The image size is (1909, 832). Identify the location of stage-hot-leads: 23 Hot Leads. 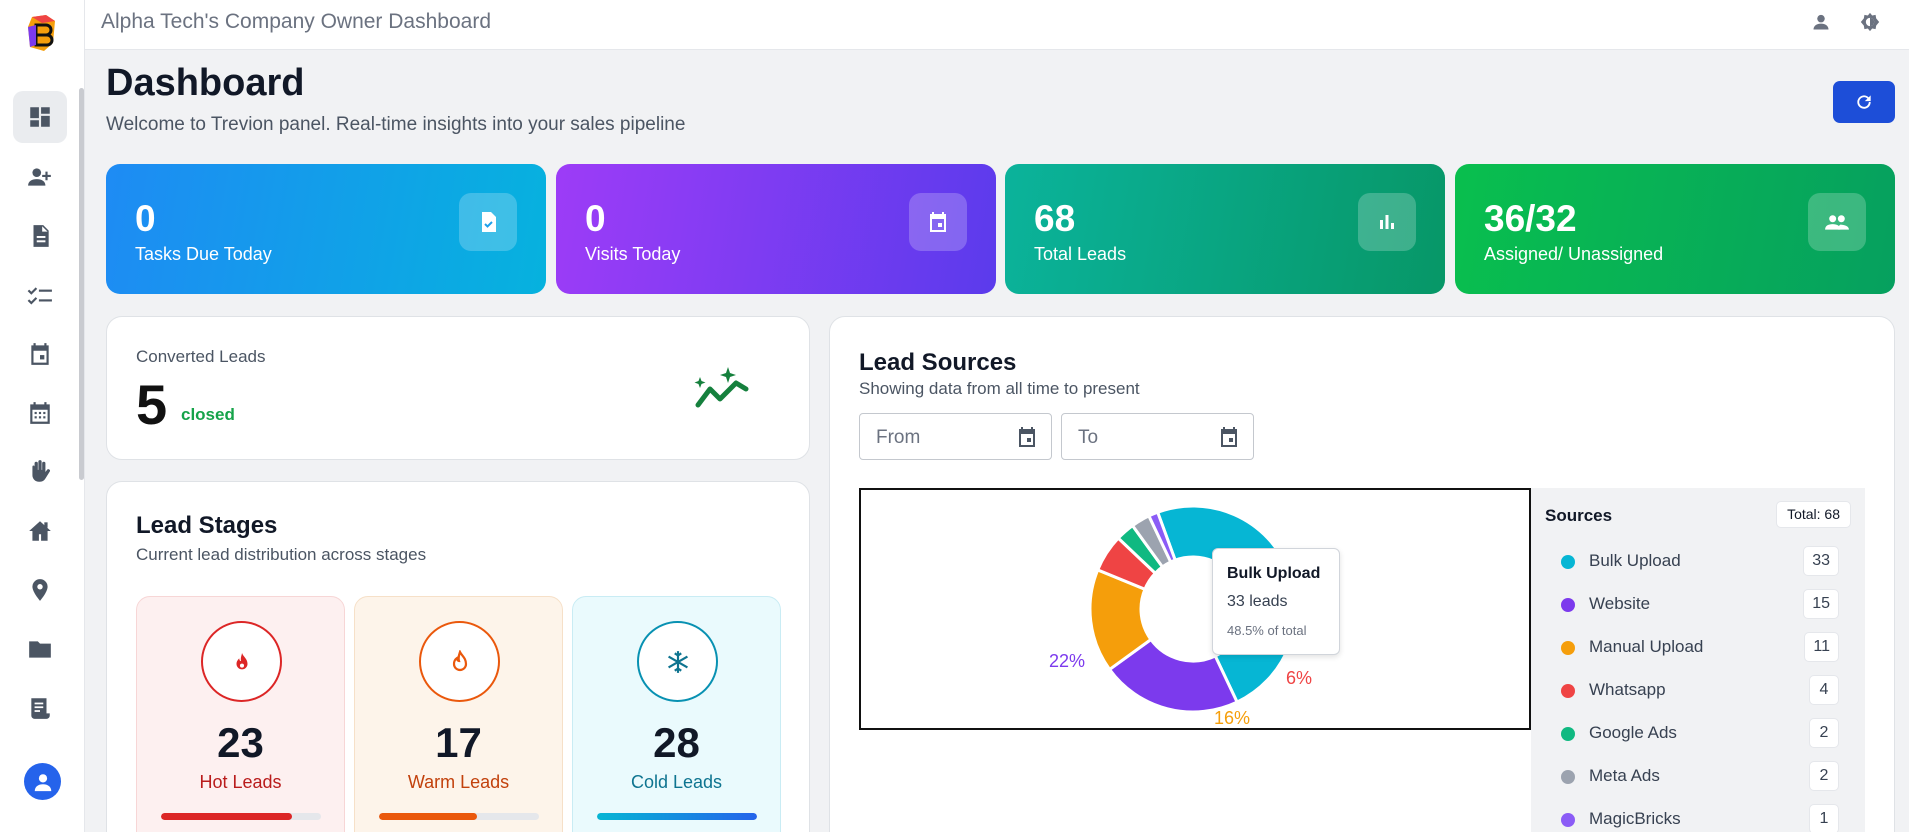
(240, 714).